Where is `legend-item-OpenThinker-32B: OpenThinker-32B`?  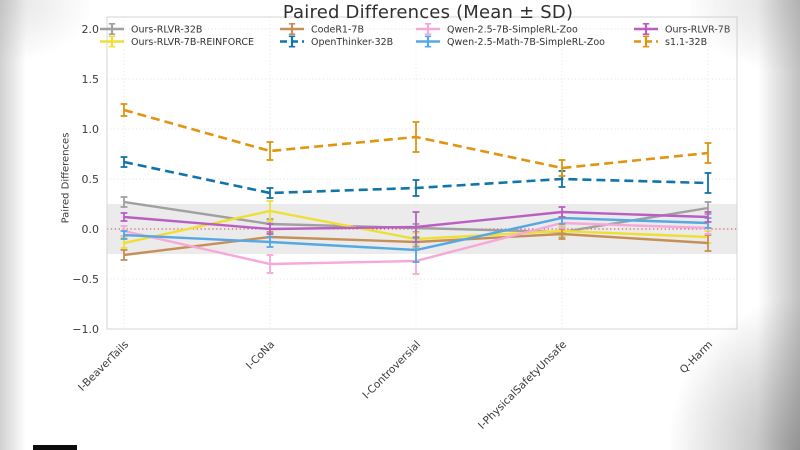
legend-item-OpenThinker-32B: OpenThinker-32B is located at coordinates (336, 41).